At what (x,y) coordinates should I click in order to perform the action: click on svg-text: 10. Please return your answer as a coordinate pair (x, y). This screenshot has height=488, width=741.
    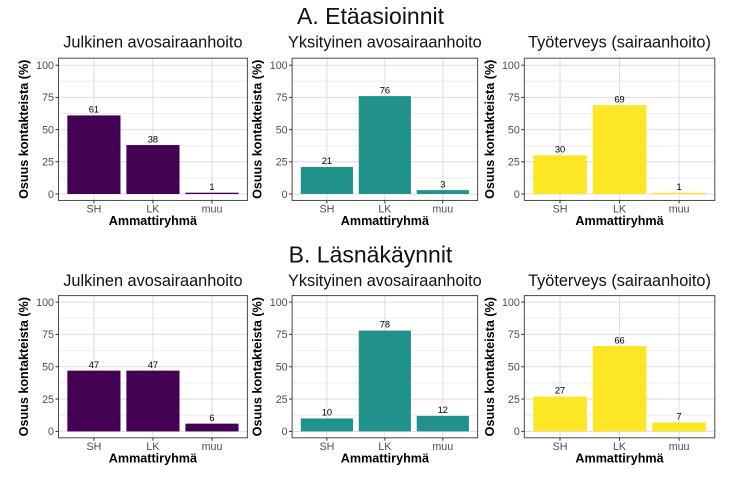
    Looking at the image, I should click on (327, 413).